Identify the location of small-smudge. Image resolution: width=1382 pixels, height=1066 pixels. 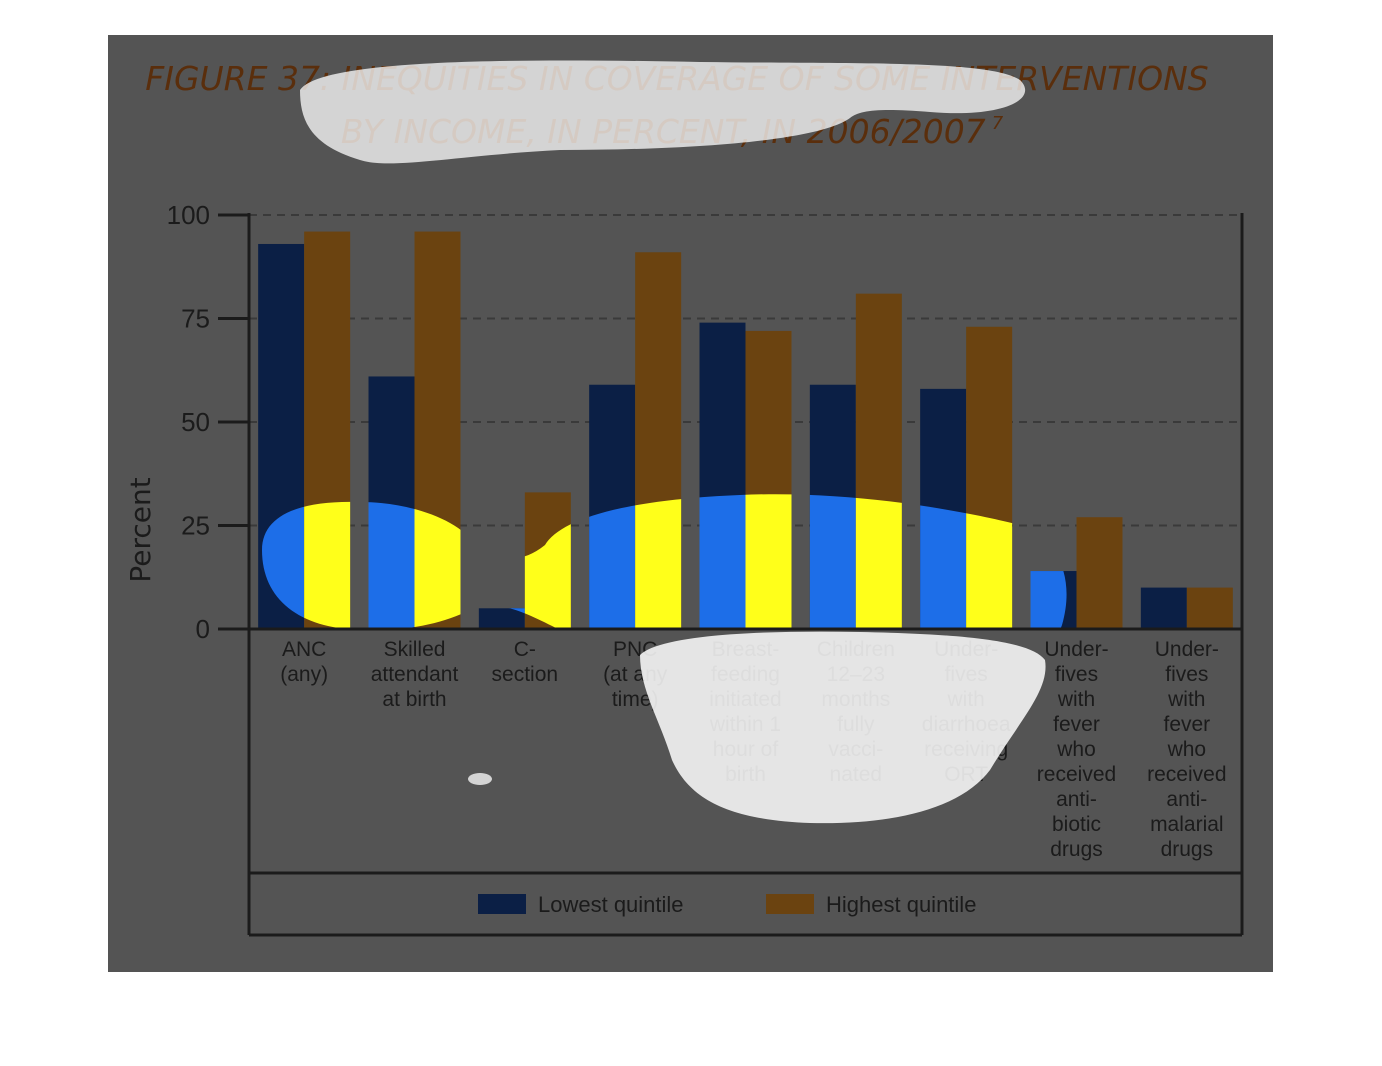
(480, 779).